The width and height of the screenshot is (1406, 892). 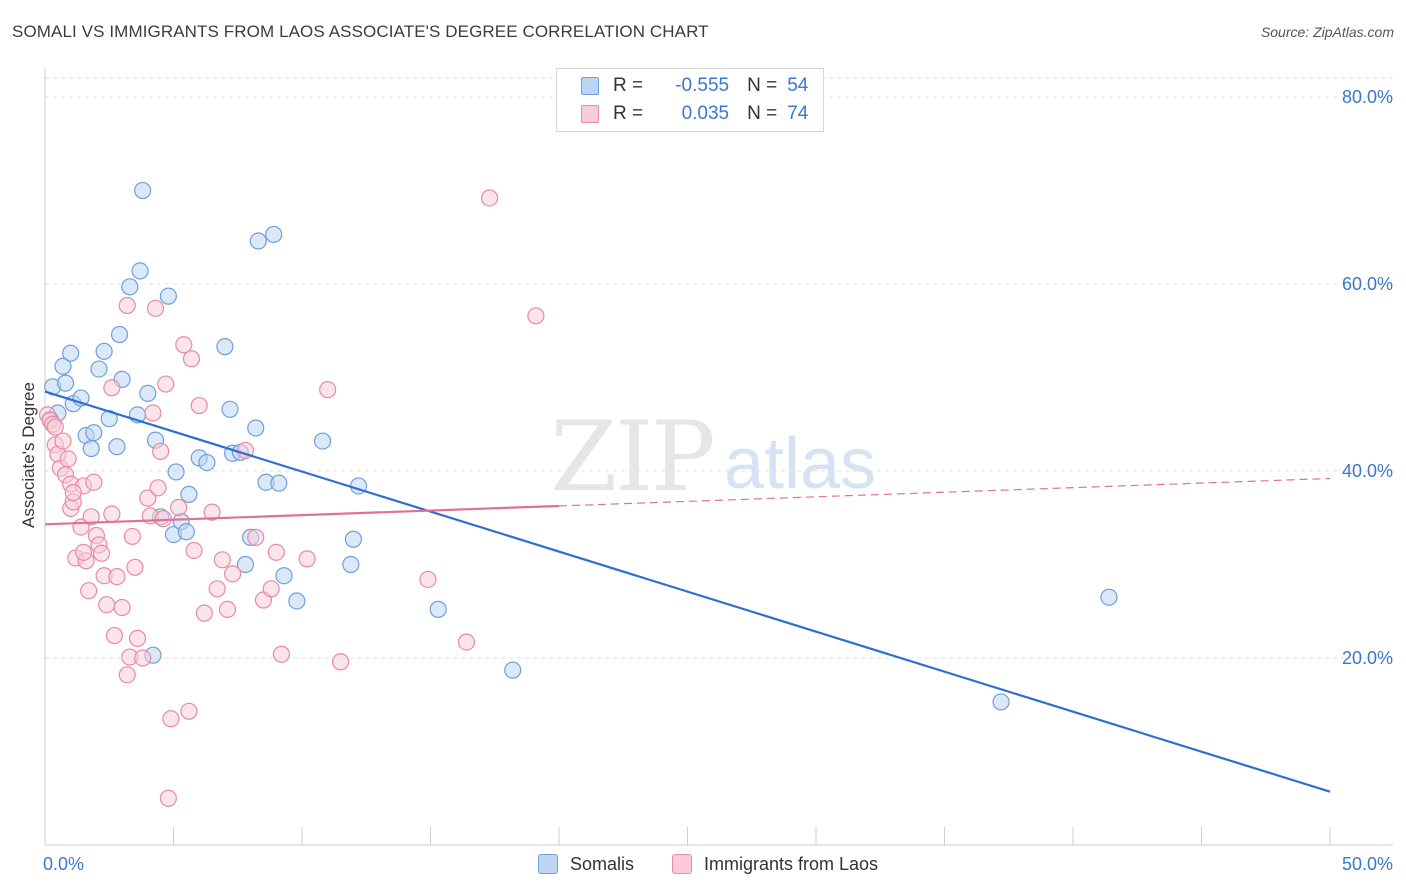 What do you see at coordinates (702, 85) in the screenshot?
I see `legend-r-value: -0.555` at bounding box center [702, 85].